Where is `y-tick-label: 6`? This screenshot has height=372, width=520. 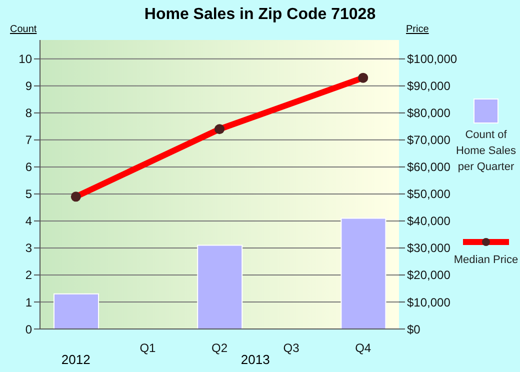
y-tick-label: 6 is located at coordinates (28, 167).